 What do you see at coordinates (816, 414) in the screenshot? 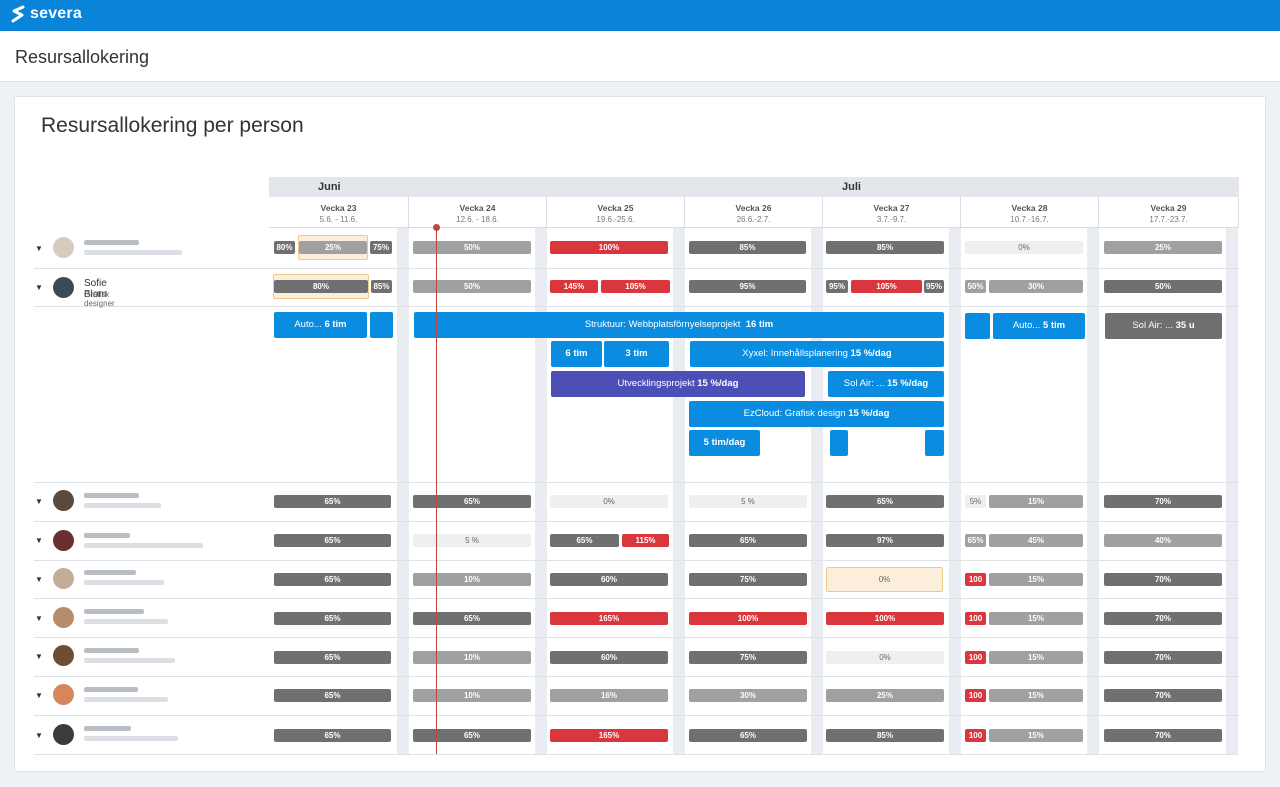
I see `task-bar: EzCloud: Grafisk design 15 %/dag` at bounding box center [816, 414].